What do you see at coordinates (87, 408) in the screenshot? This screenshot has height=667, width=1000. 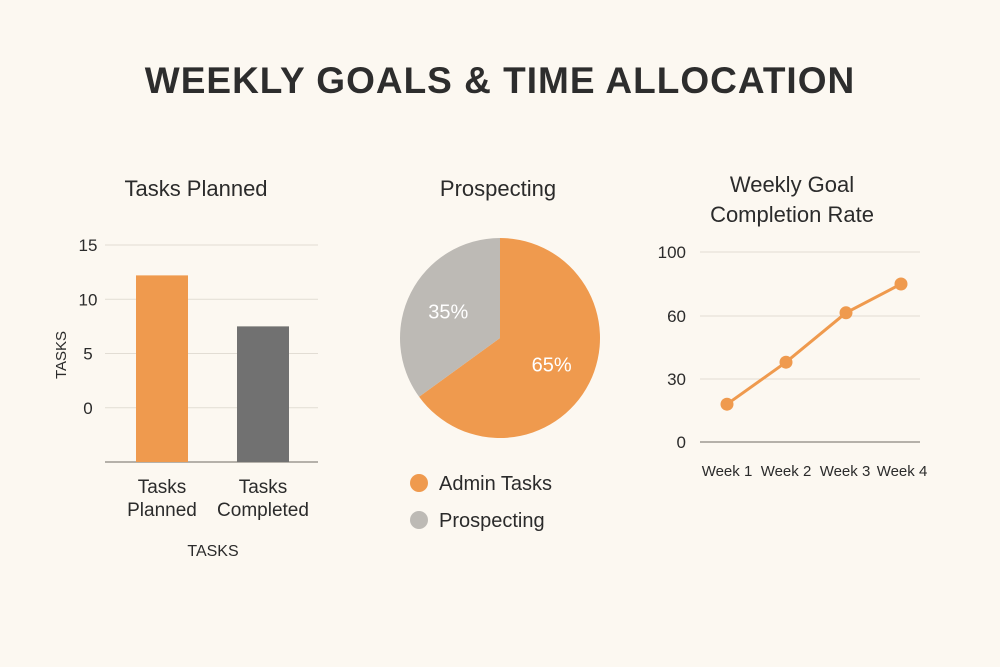 I see `bar-ytick-label: 0` at bounding box center [87, 408].